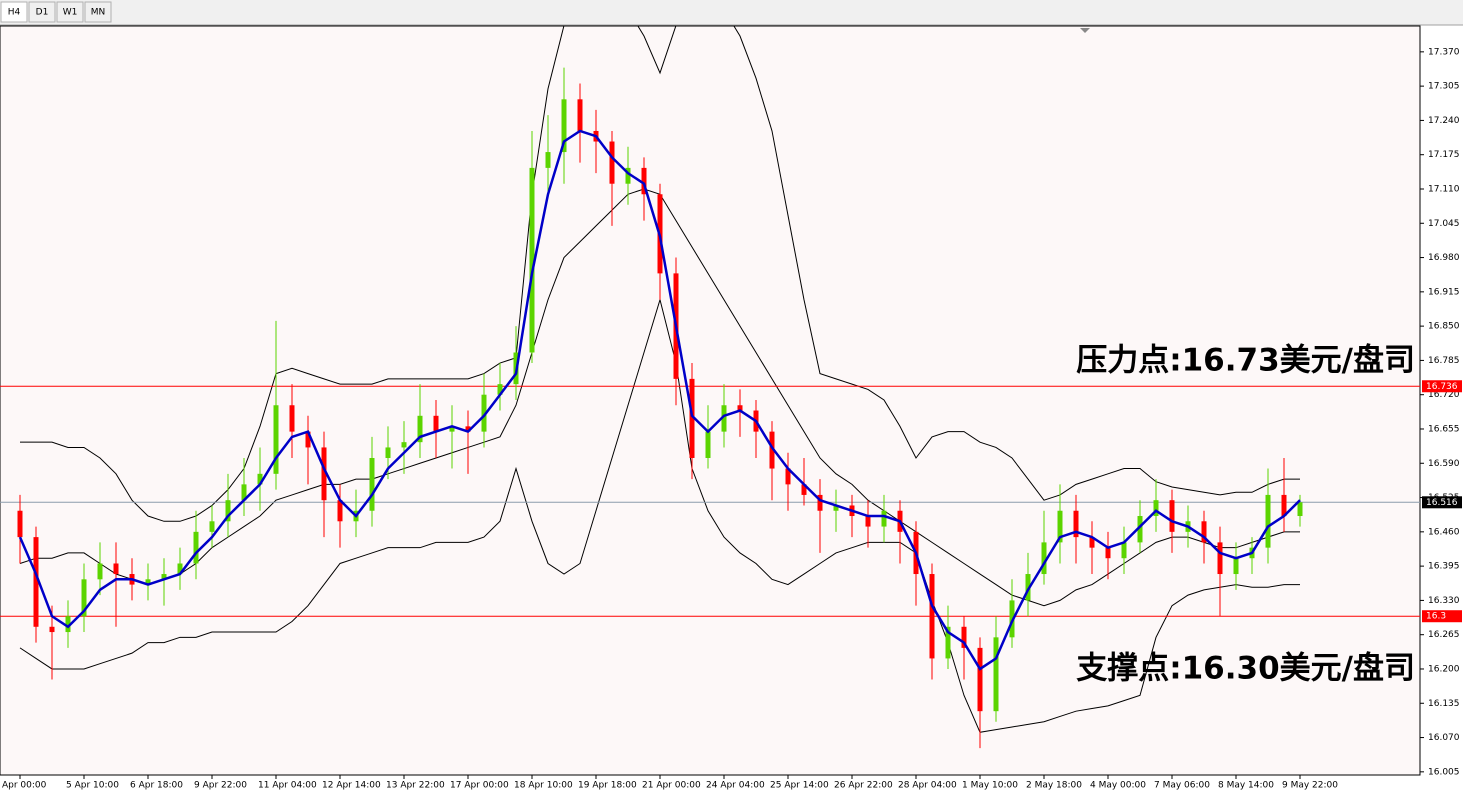 This screenshot has width=1463, height=790. I want to click on x-tick-label: Apr 00:00, so click(24, 785).